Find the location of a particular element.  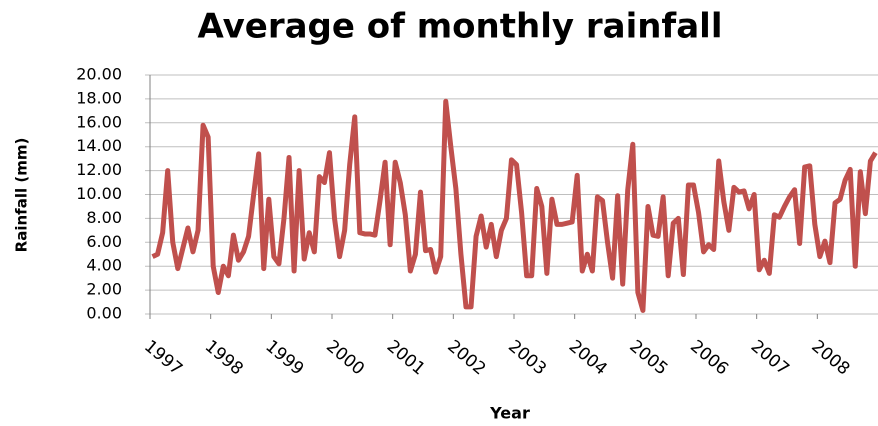

y-tick-label: 10.00 is located at coordinates (99, 193).